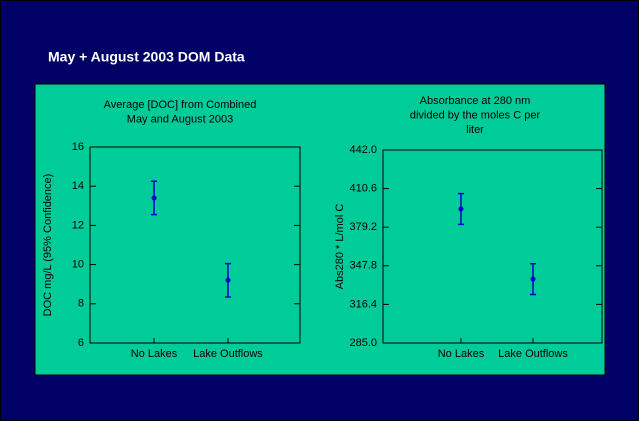 This screenshot has width=639, height=421. I want to click on y-tick-label: 12, so click(78, 225).